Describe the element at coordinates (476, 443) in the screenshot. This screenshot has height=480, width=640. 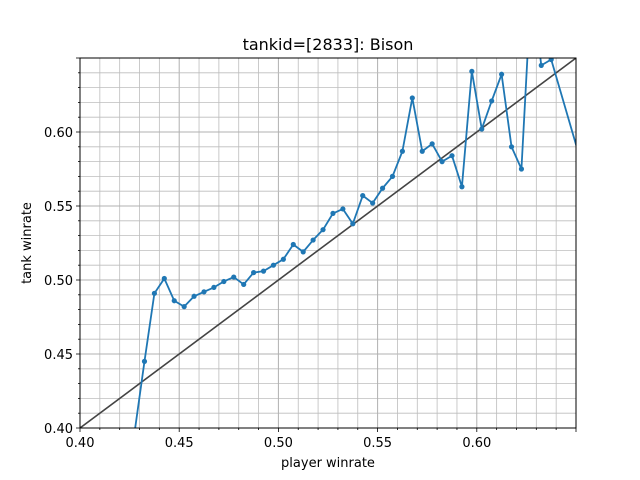
I see `x-tick-label: 0.60` at that location.